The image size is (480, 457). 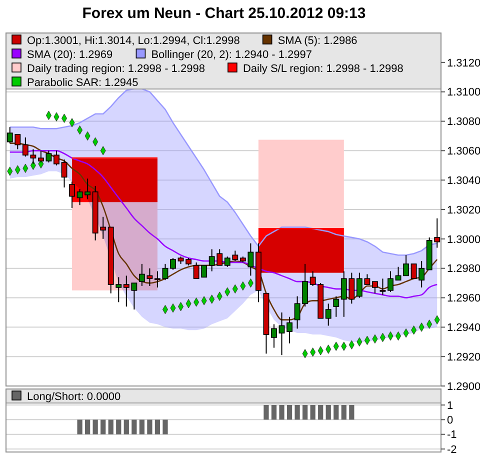 What do you see at coordinates (450, 420) in the screenshot?
I see `y-tick-label: 0` at bounding box center [450, 420].